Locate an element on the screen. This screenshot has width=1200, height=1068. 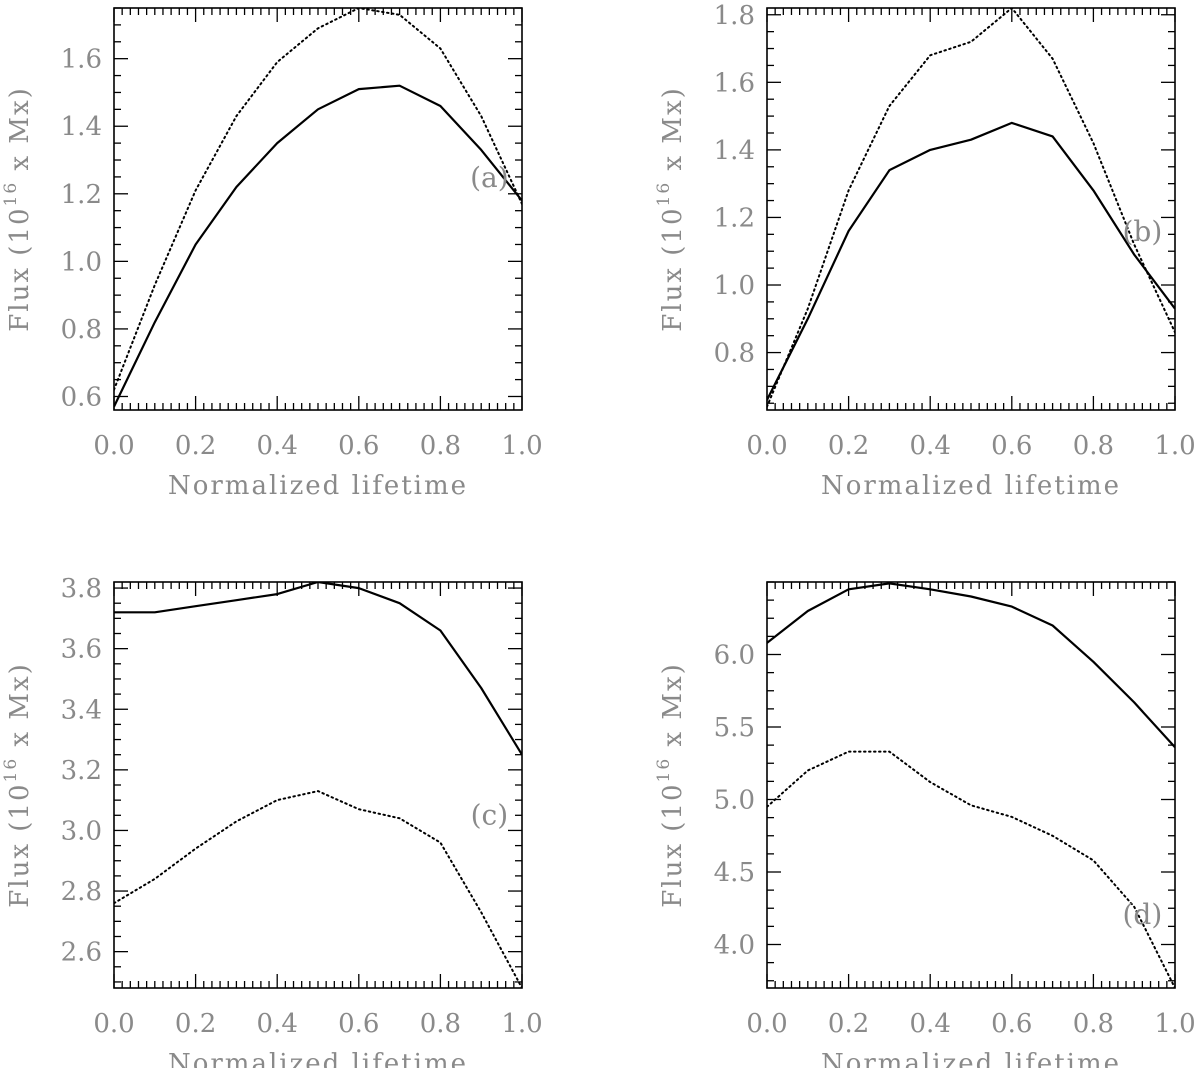
panel-label: (b) is located at coordinates (1142, 231).